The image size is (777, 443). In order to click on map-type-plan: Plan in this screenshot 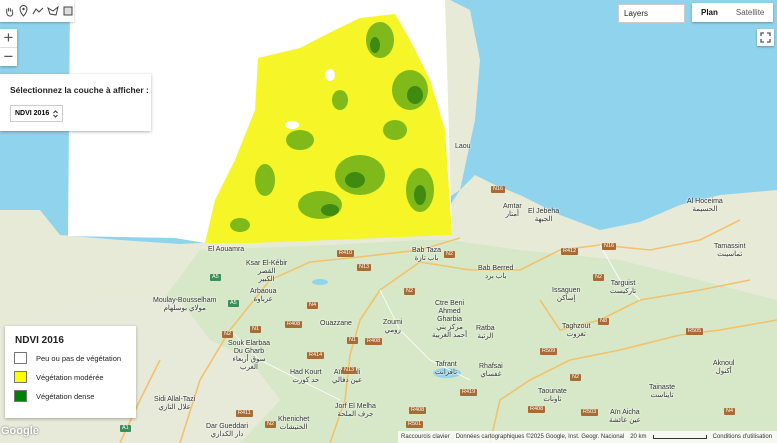, I will do `click(709, 12)`.